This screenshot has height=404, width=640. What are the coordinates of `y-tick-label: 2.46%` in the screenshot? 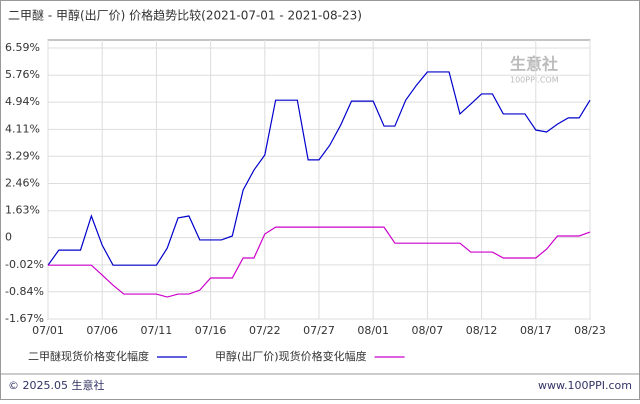 It's located at (22, 183).